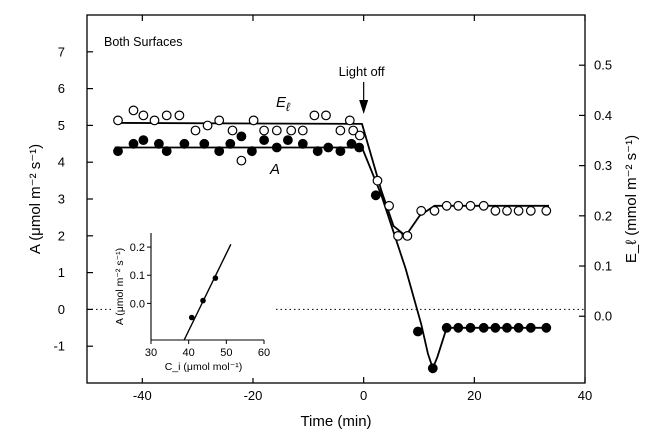  I want to click on y-left-tick-label: -1, so click(59, 346).